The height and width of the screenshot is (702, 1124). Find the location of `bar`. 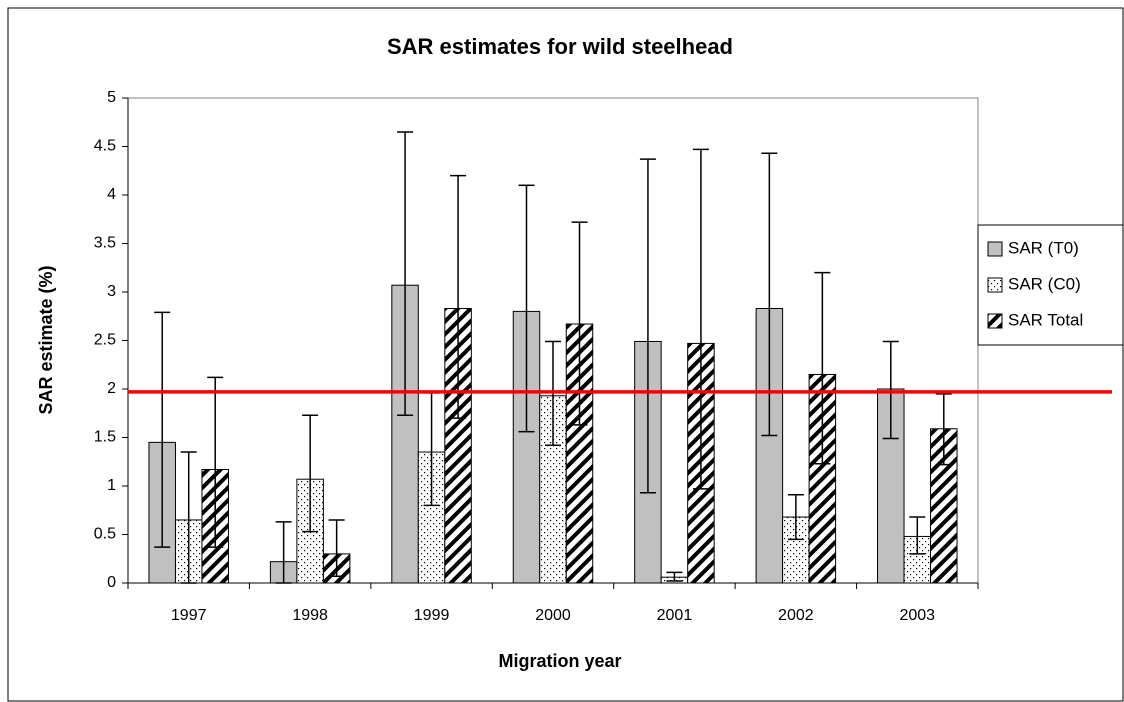

bar is located at coordinates (944, 506).